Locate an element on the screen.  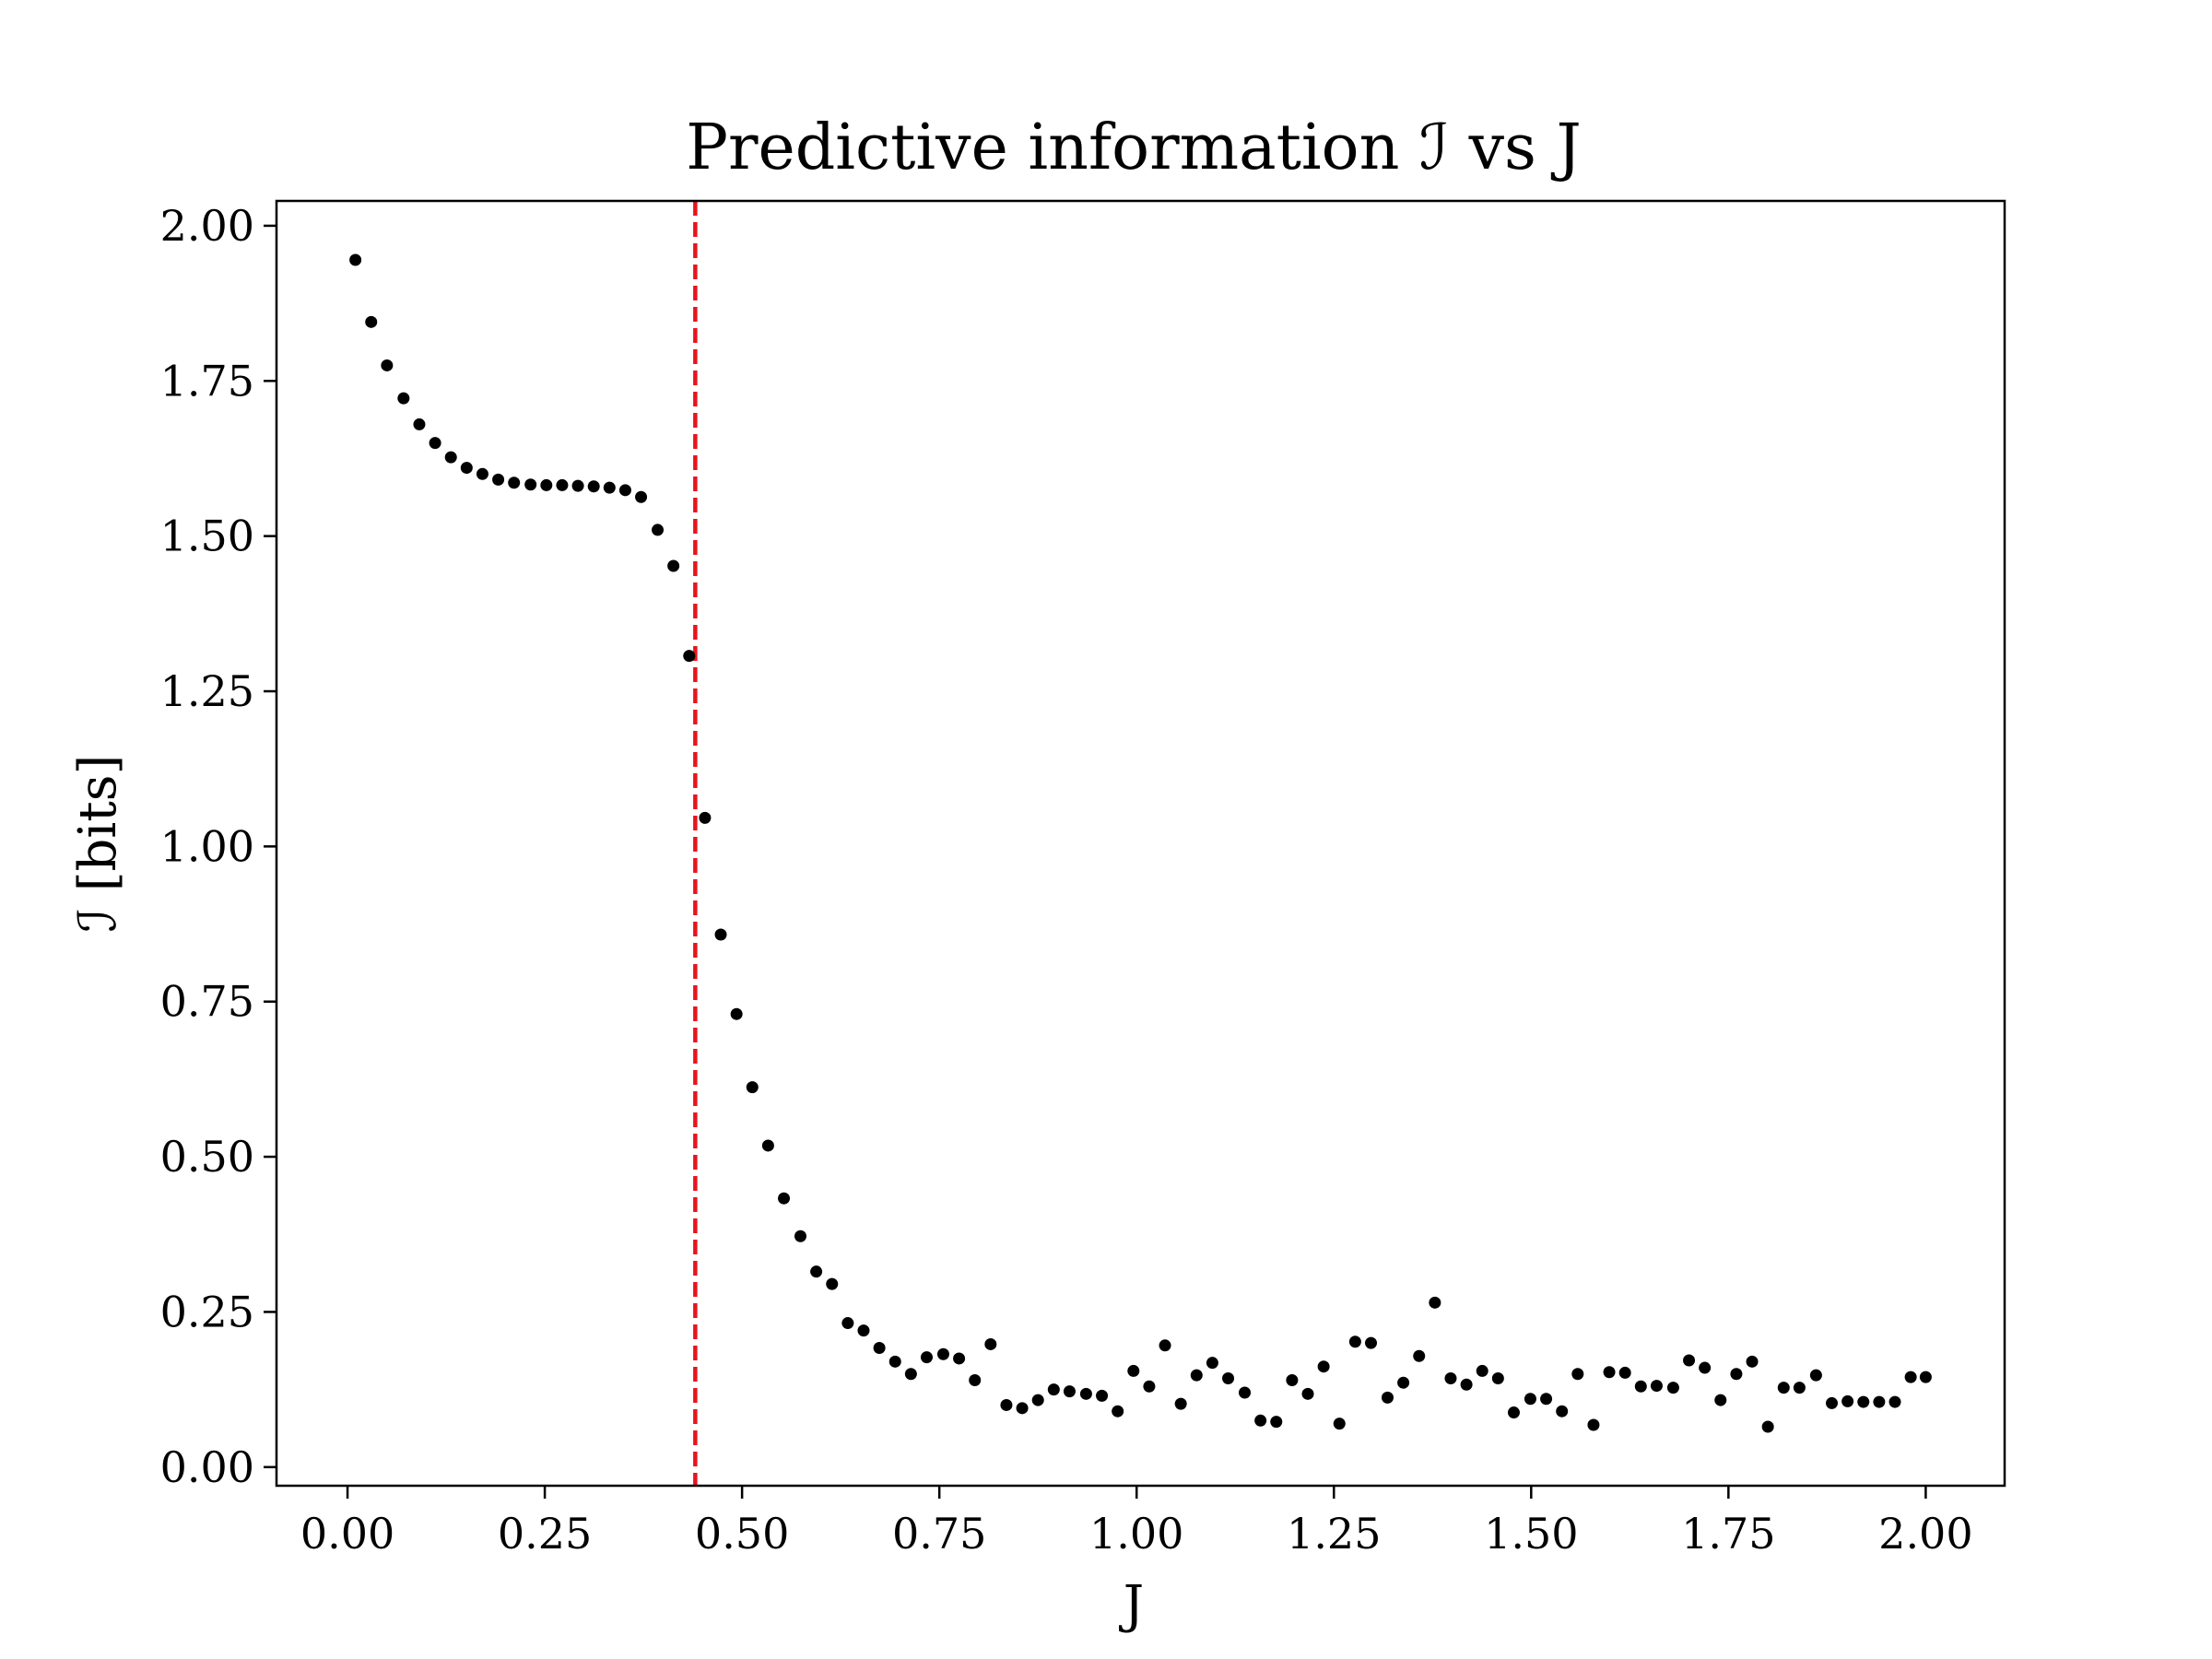
y-axis-label: ℐ [bits] is located at coordinates (98, 844).